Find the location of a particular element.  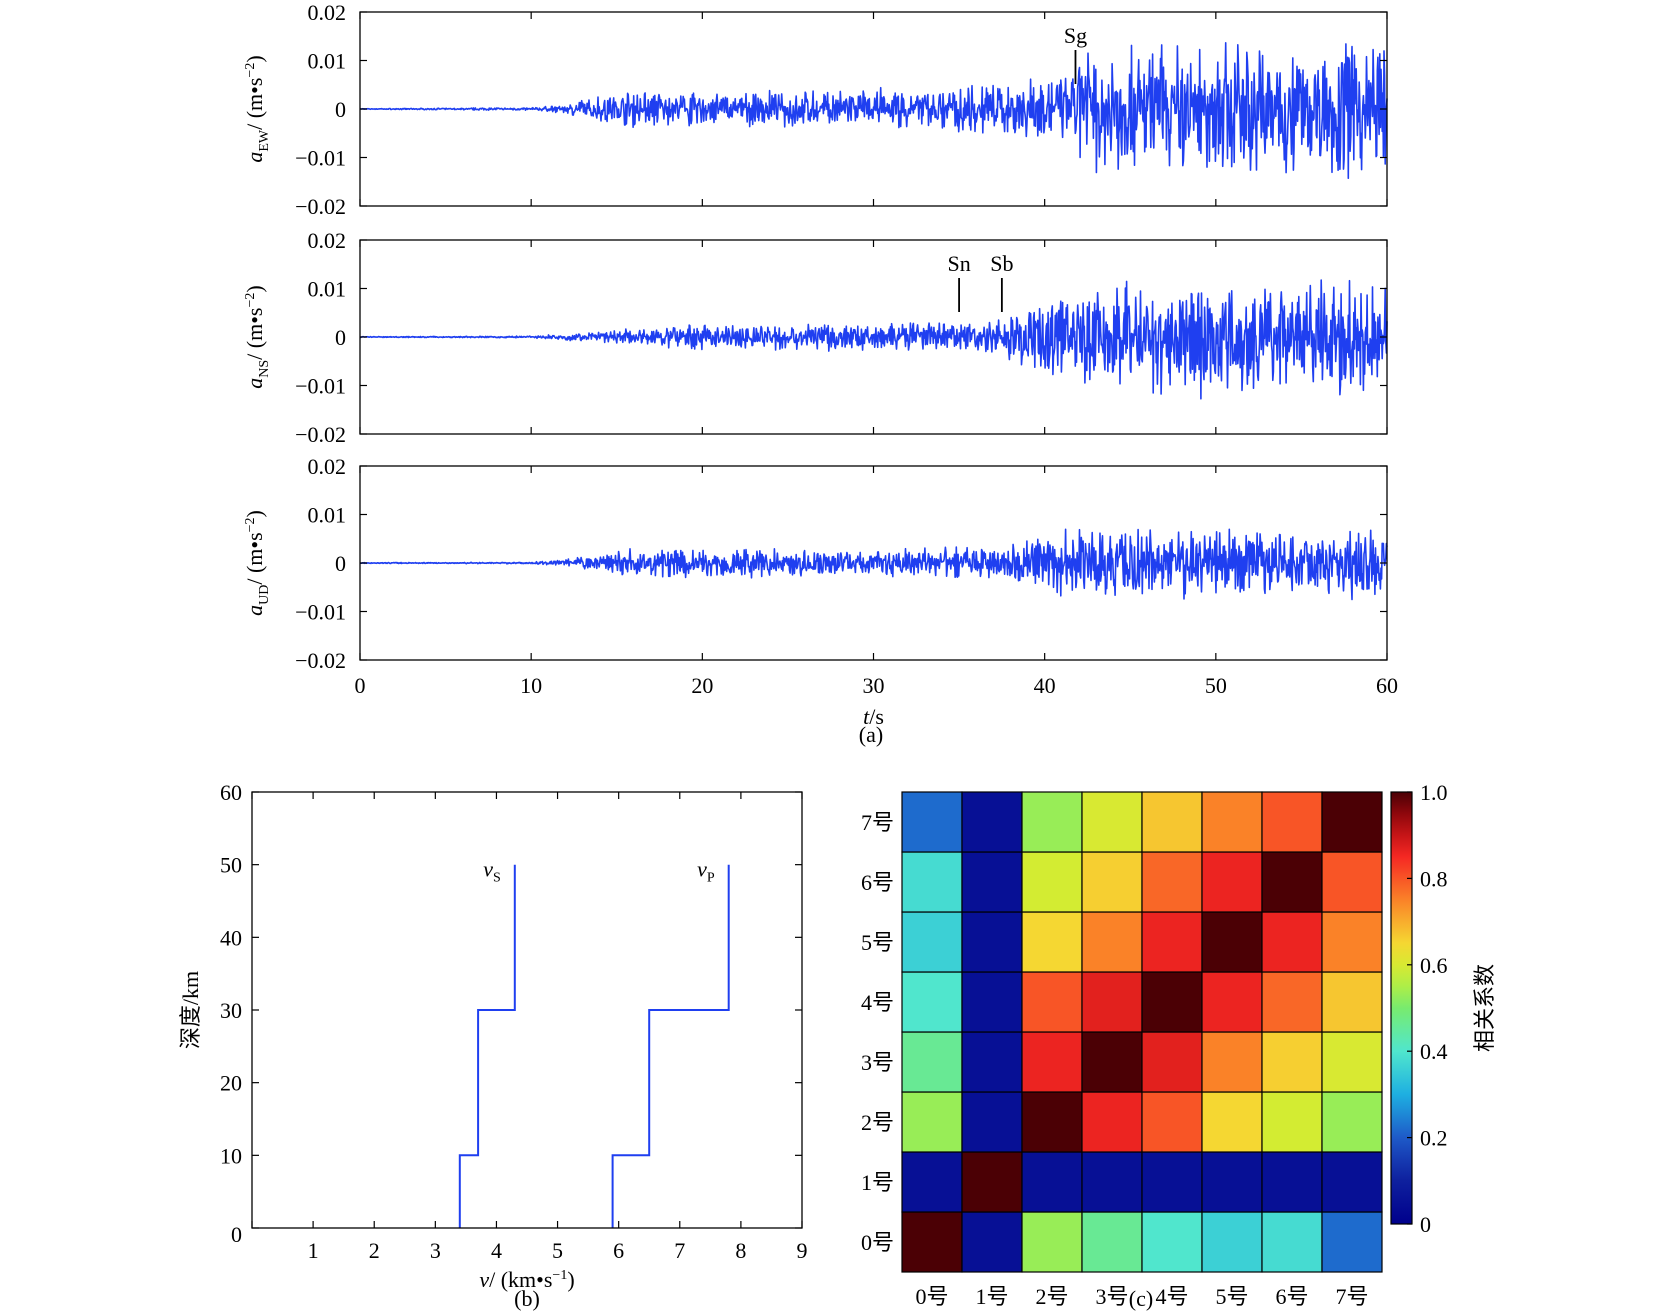

waveform-ew is located at coordinates (873, 110).